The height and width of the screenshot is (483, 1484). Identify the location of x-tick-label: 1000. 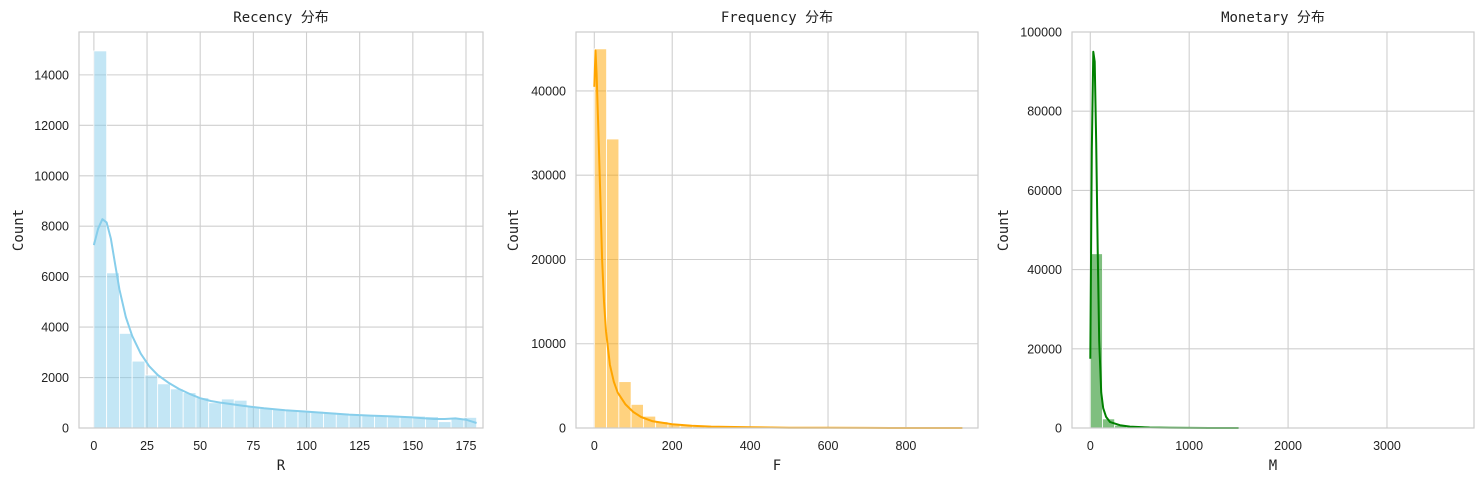
(1189, 446).